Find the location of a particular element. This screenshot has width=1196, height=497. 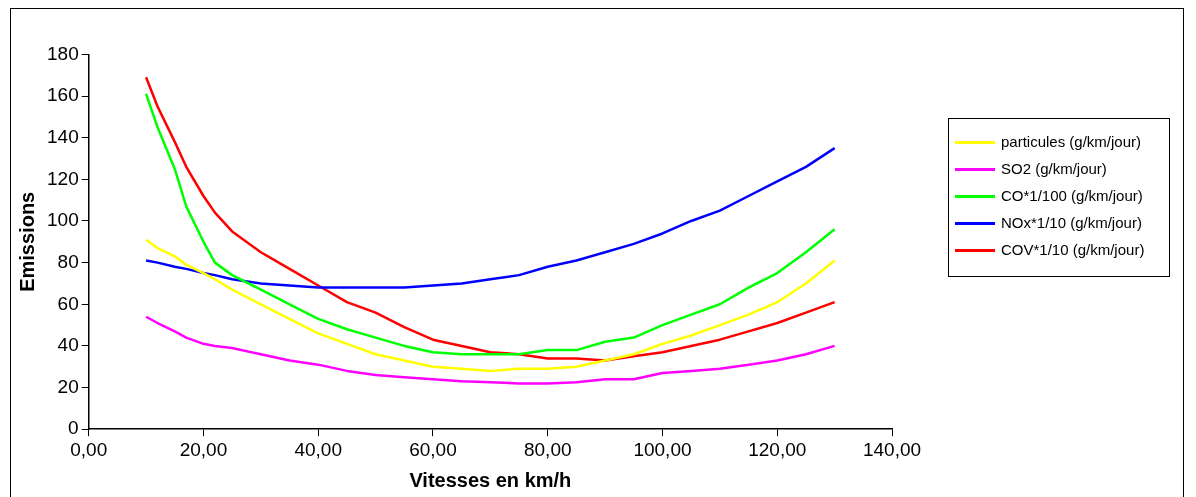

x-tick-label: 40,00 is located at coordinates (318, 449).